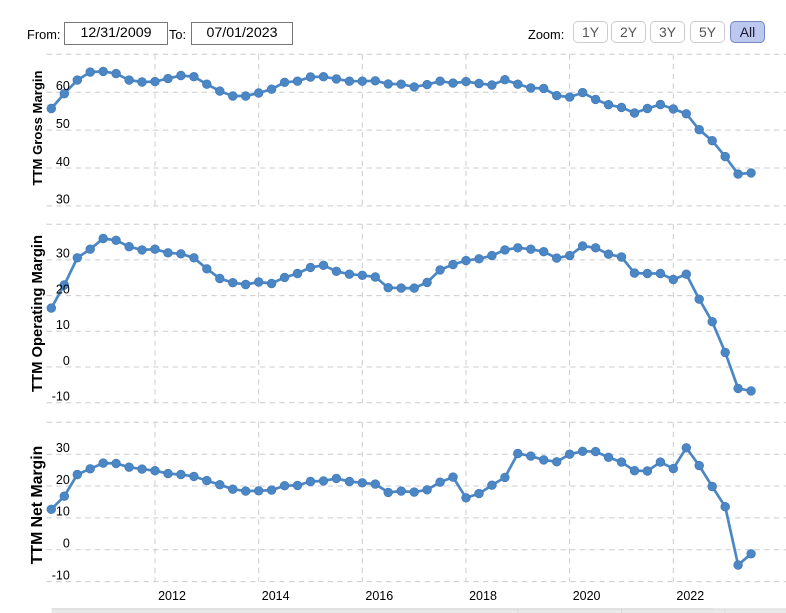 The image size is (786, 613). What do you see at coordinates (276, 596) in the screenshot?
I see `svg-text: 2014` at bounding box center [276, 596].